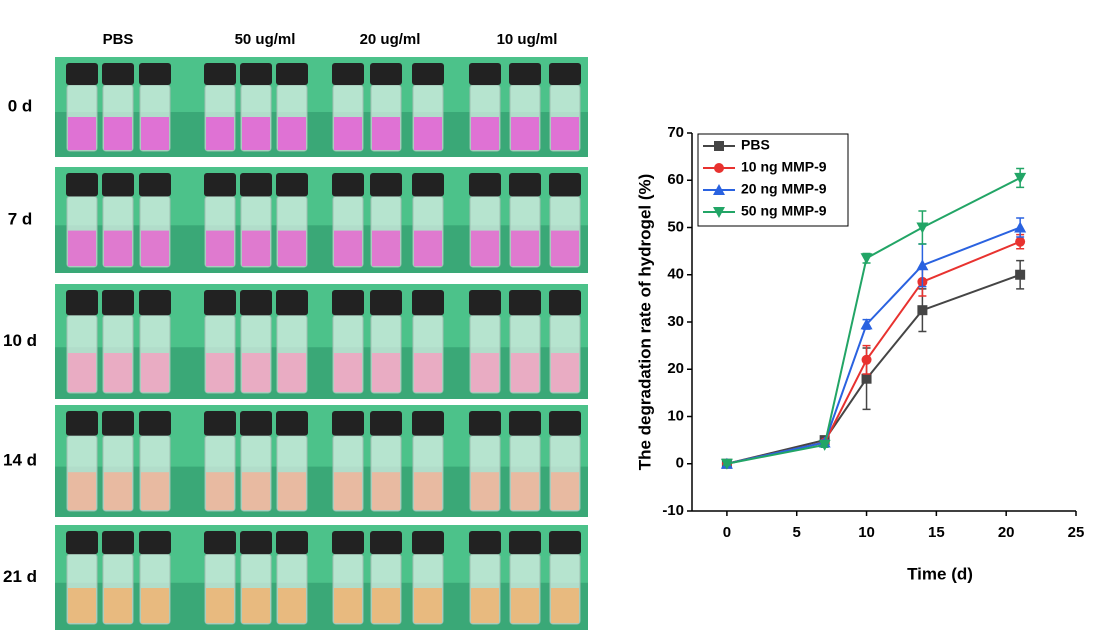  I want to click on legend-label: 20 ng MMP-9, so click(784, 189).